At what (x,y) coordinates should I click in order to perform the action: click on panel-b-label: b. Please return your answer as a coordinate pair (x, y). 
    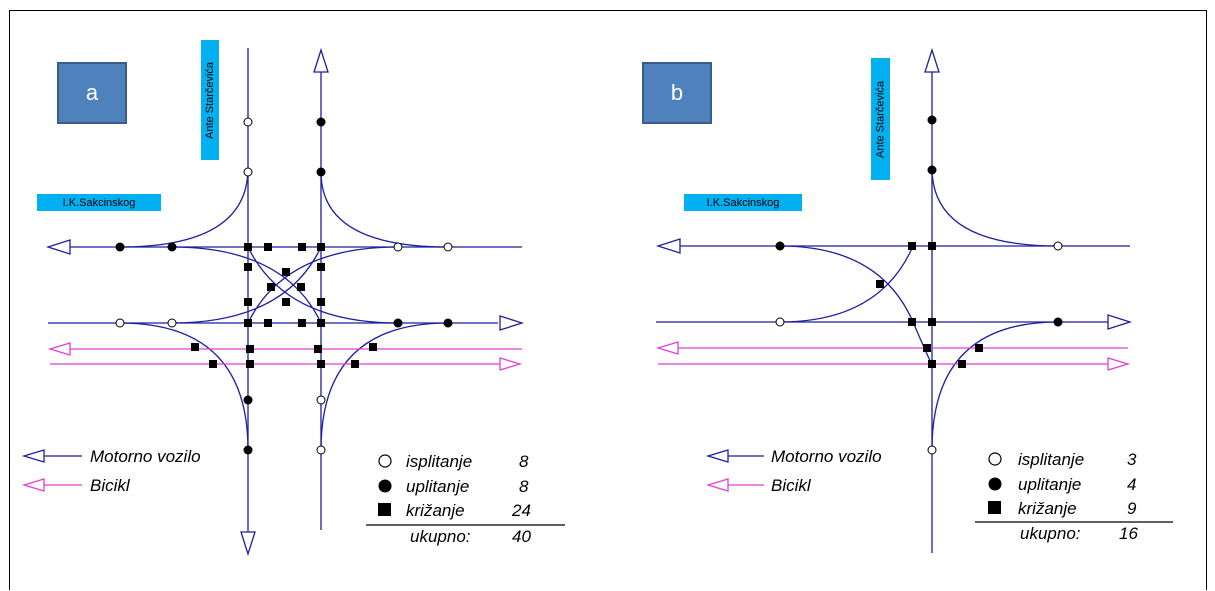
    Looking at the image, I should click on (677, 92).